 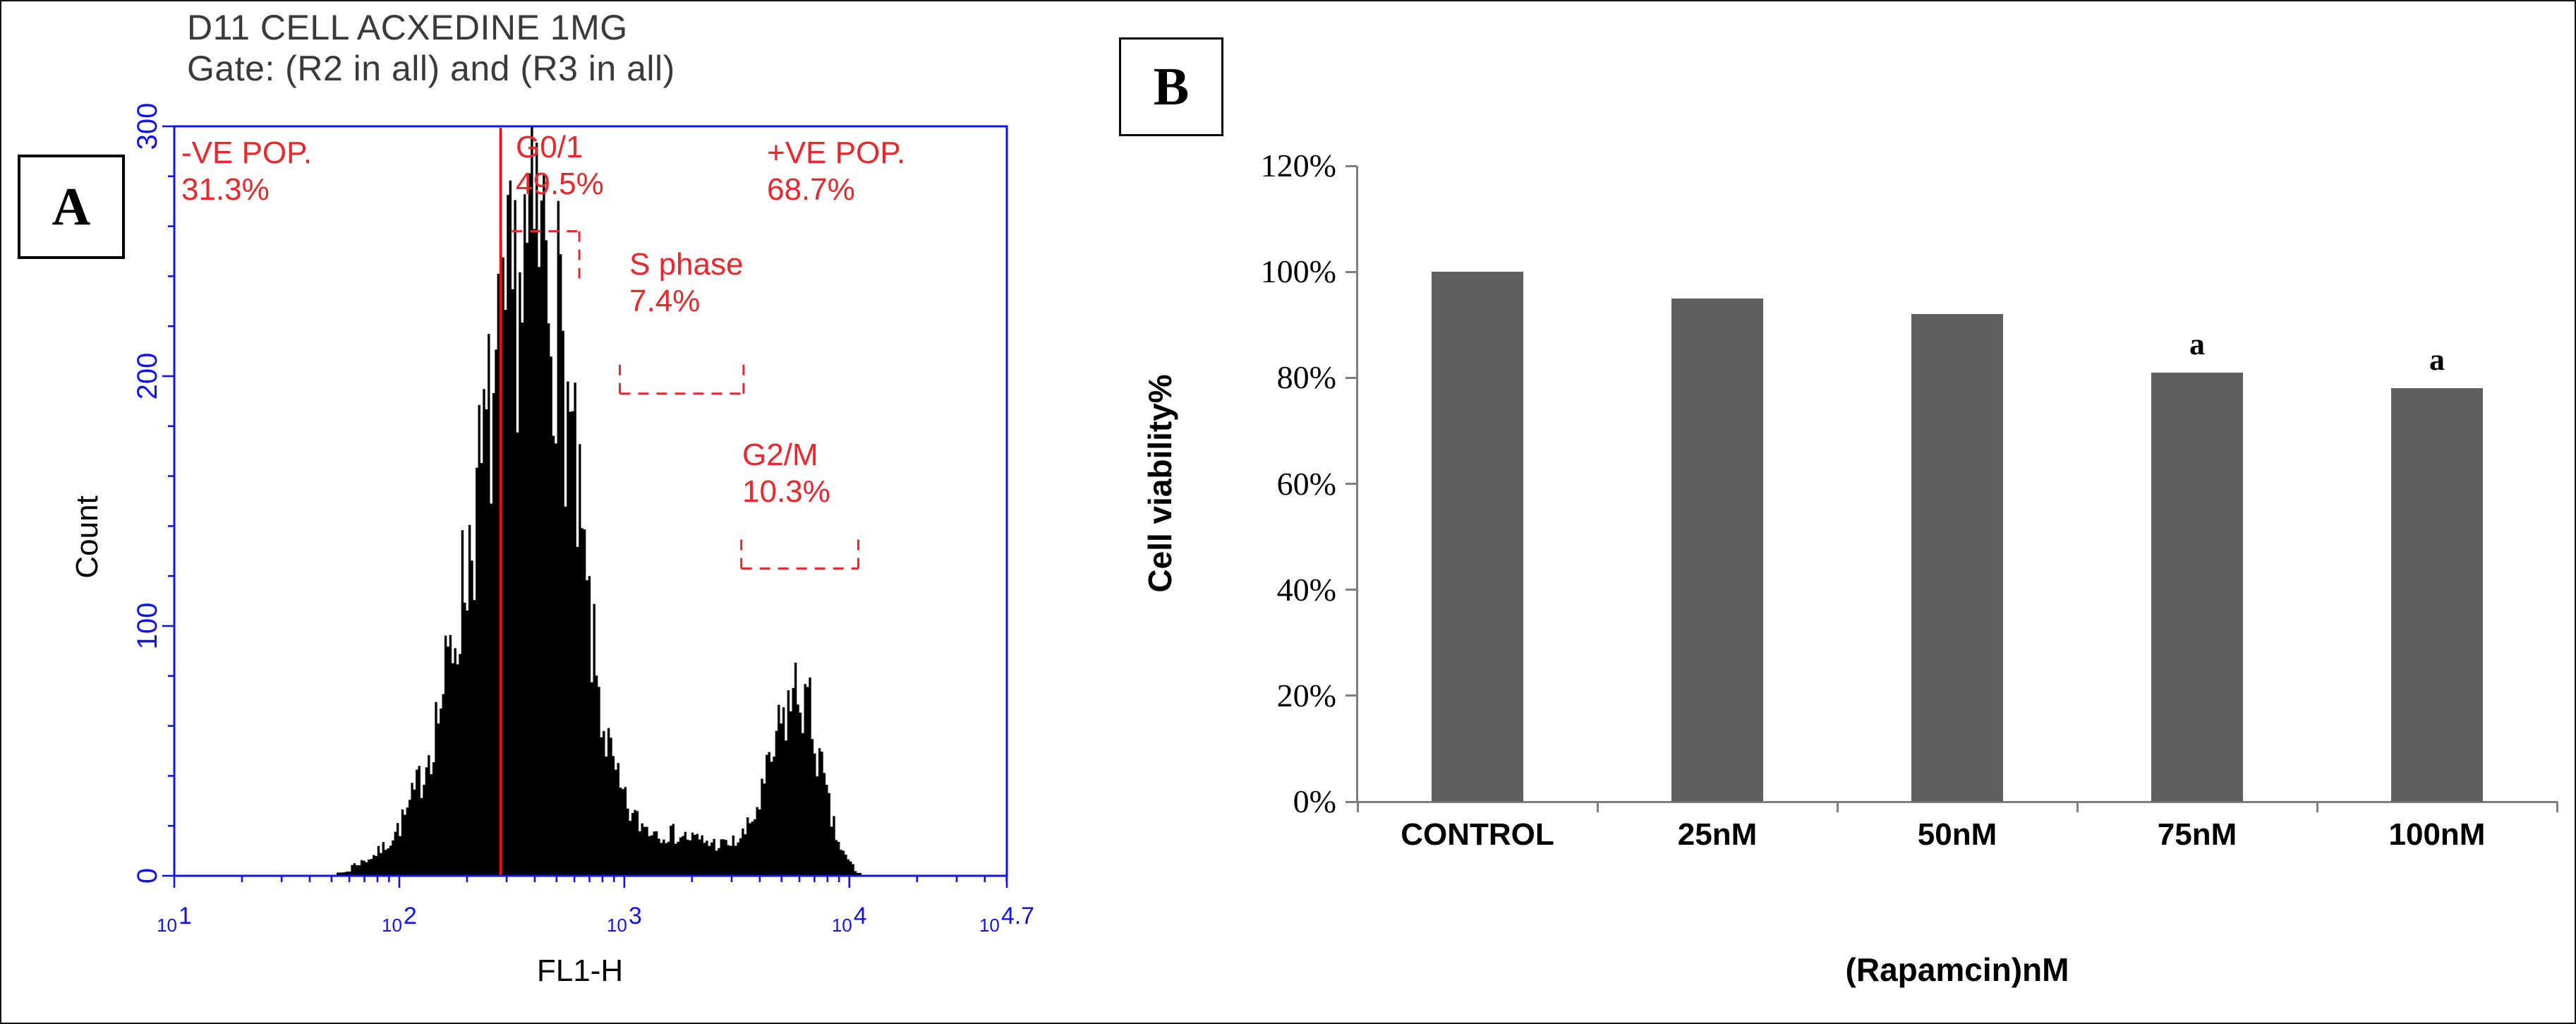 What do you see at coordinates (1306, 589) in the screenshot?
I see `y-tick-label: 40%` at bounding box center [1306, 589].